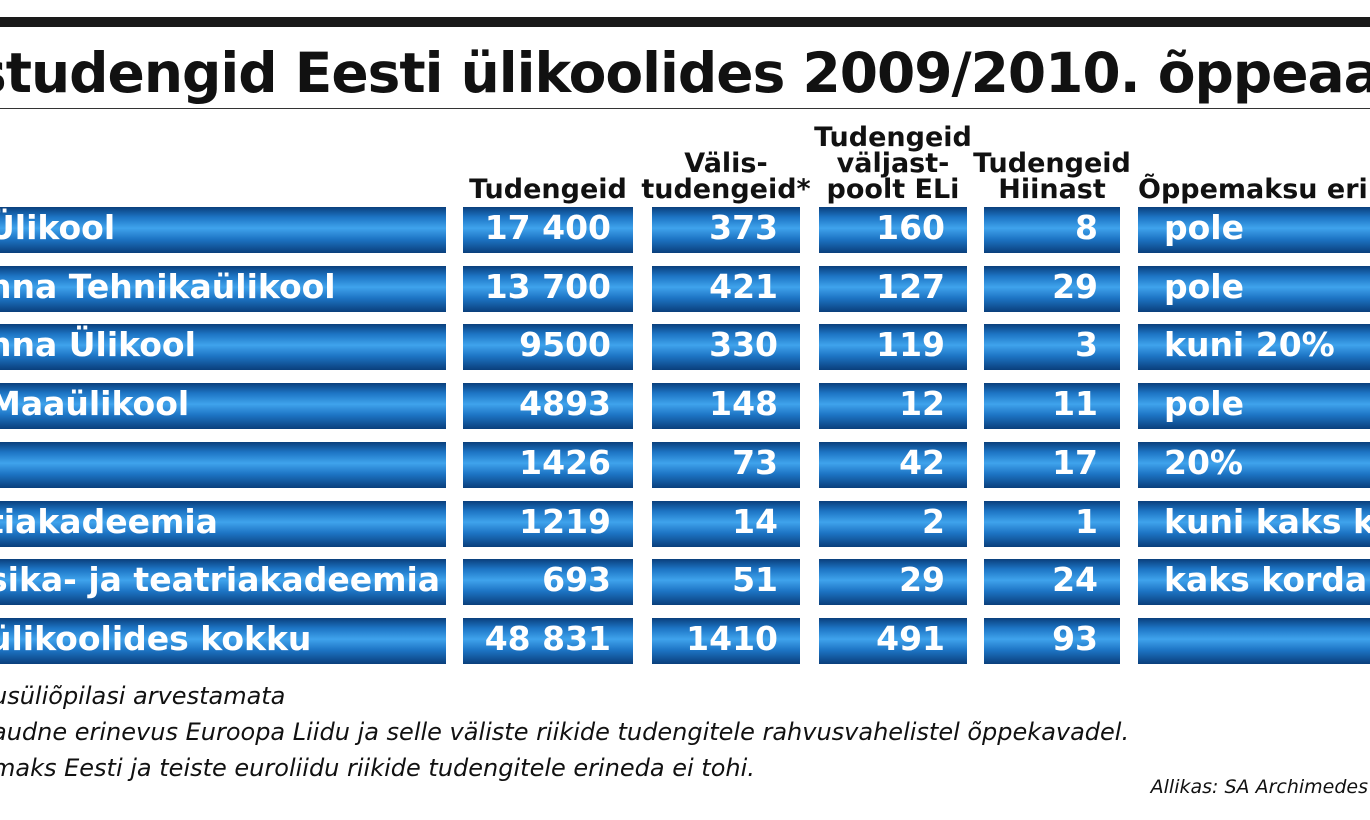 The image size is (1370, 820). I want to click on cell-value: 160, so click(910, 227).